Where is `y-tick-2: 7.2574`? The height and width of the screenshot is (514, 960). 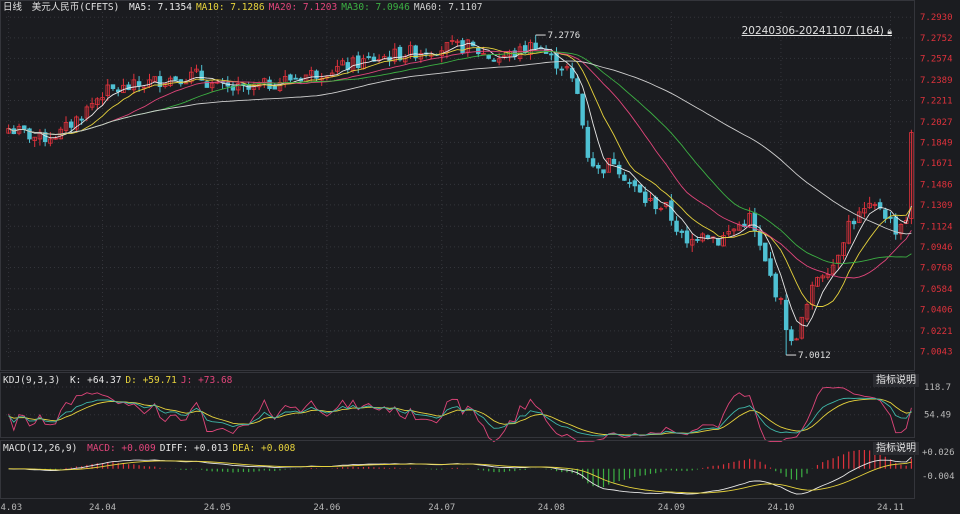 y-tick-2: 7.2574 is located at coordinates (936, 59).